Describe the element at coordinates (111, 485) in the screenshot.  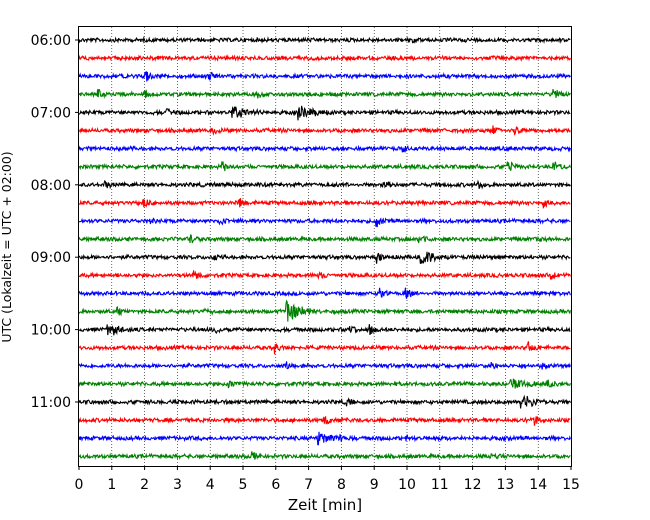
I see `x-tick-label: 1` at that location.